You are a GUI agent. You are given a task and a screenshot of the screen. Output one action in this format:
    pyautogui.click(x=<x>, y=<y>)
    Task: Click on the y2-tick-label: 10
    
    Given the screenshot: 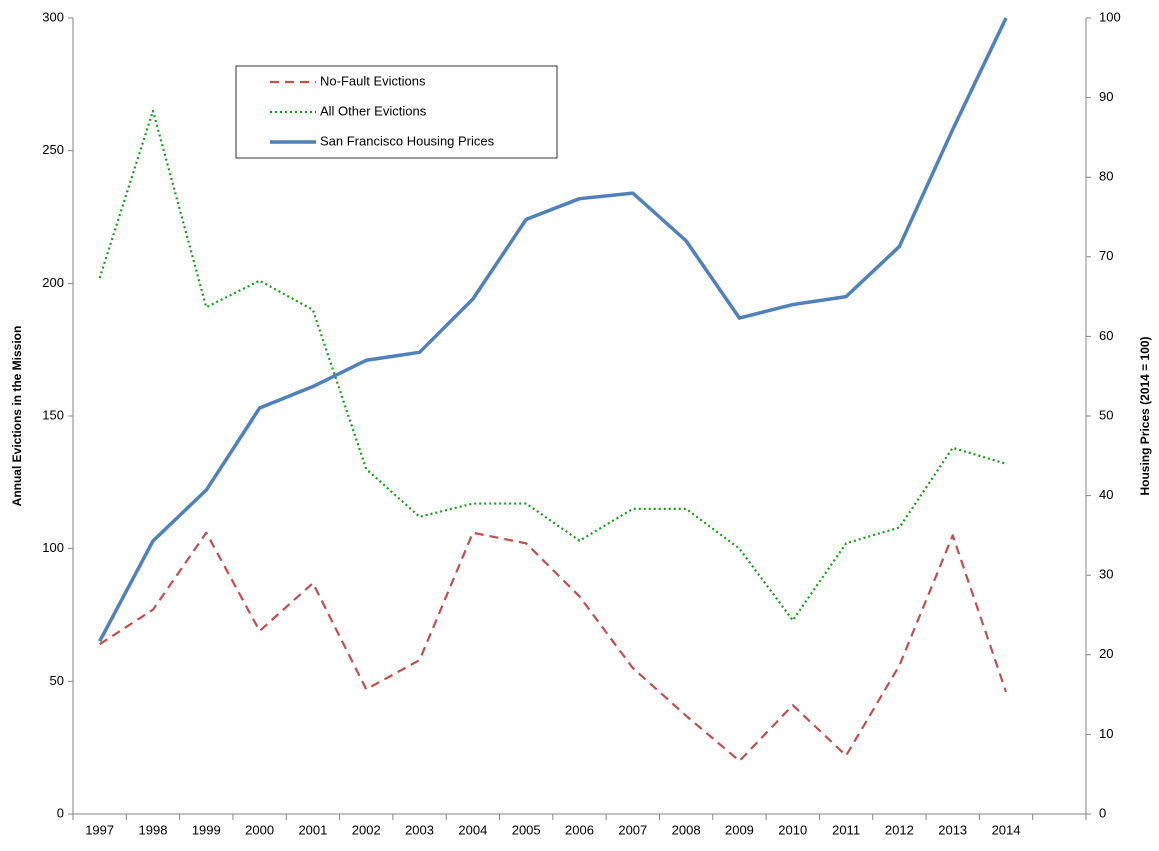 What is the action you would take?
    pyautogui.click(x=1106, y=733)
    